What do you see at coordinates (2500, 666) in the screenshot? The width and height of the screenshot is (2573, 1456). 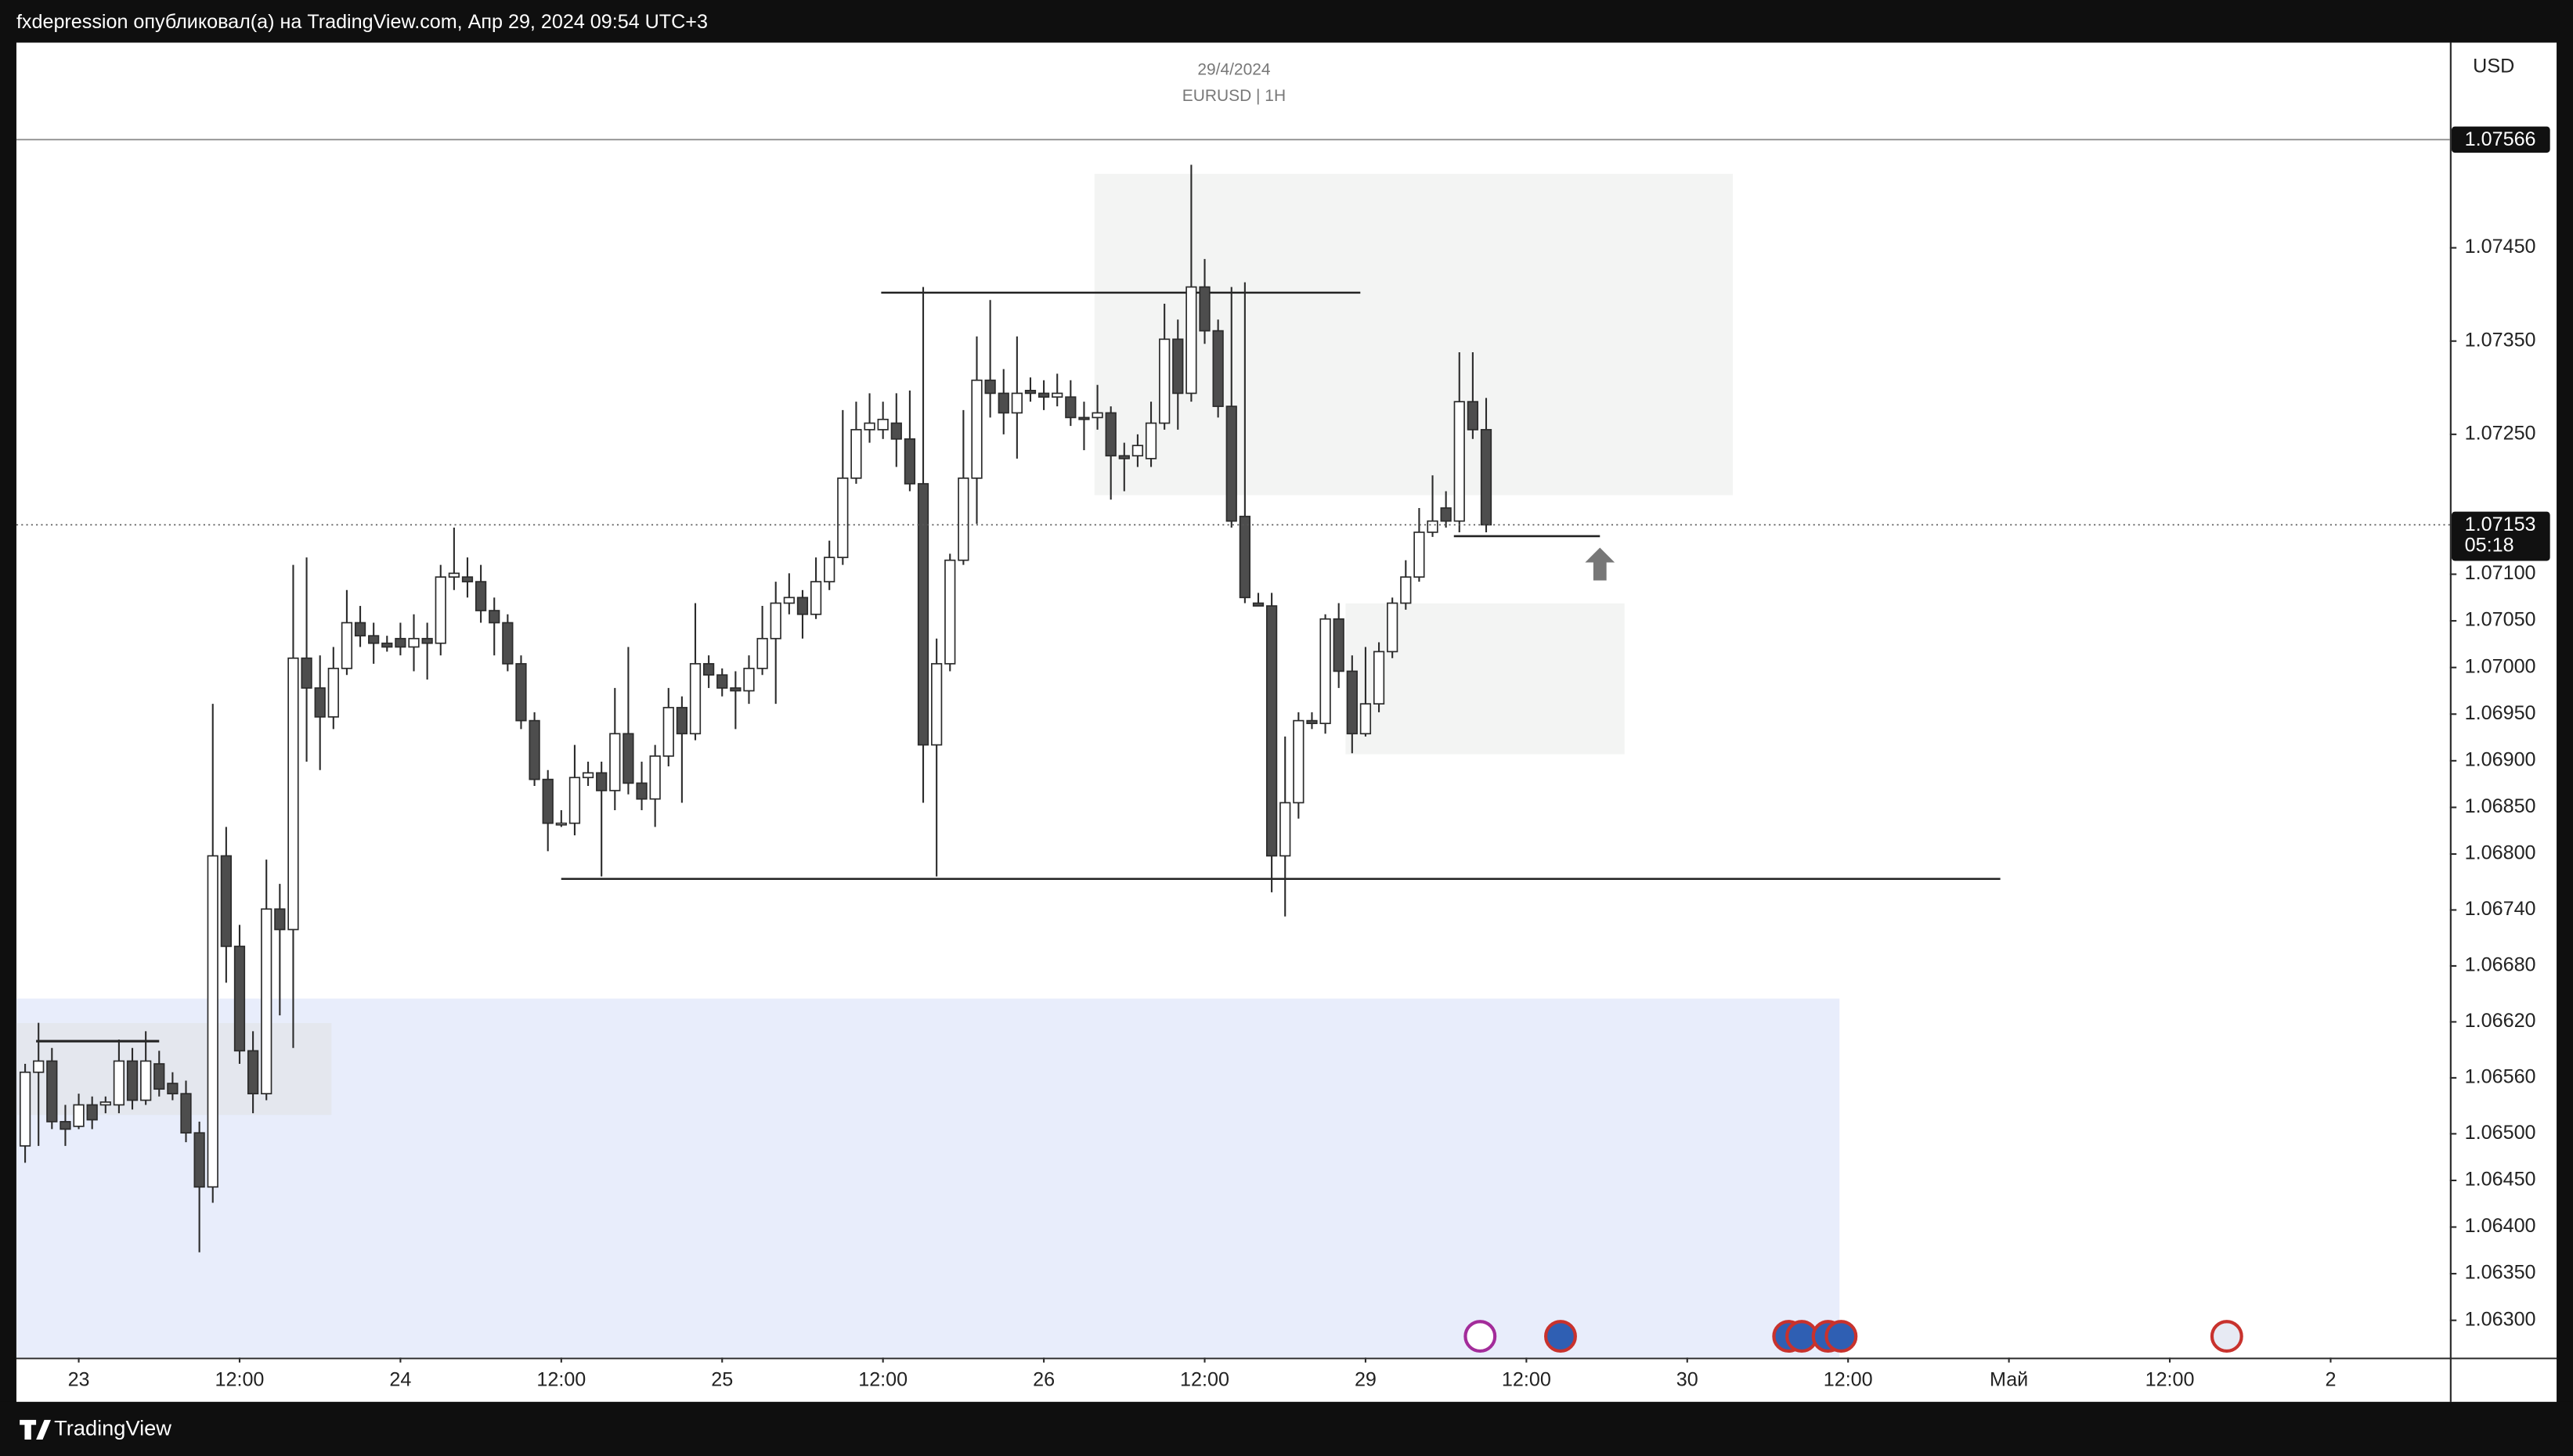 I see `y-tick-label: 1.07000` at bounding box center [2500, 666].